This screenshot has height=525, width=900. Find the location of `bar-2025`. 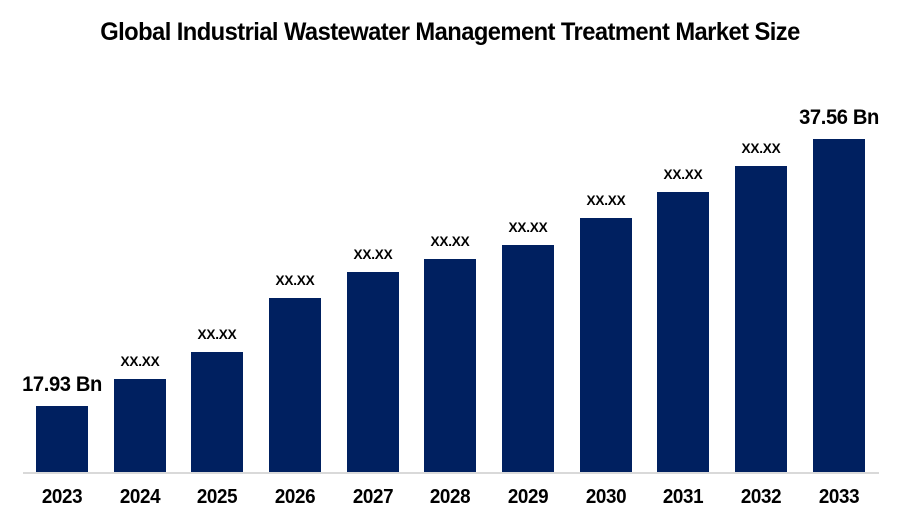

bar-2025 is located at coordinates (217, 412).